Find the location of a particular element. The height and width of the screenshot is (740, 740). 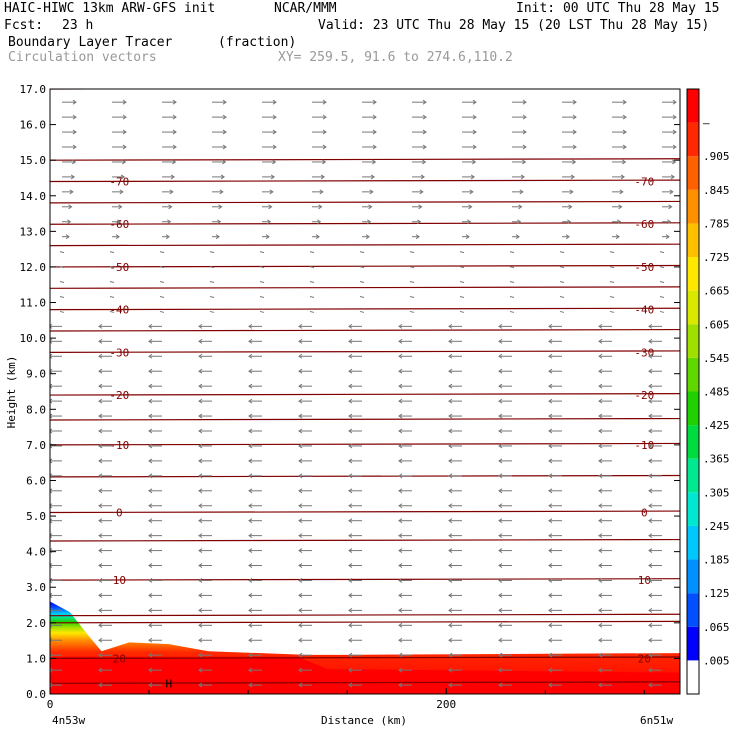

isotherm-label: -20 is located at coordinates (644, 395).